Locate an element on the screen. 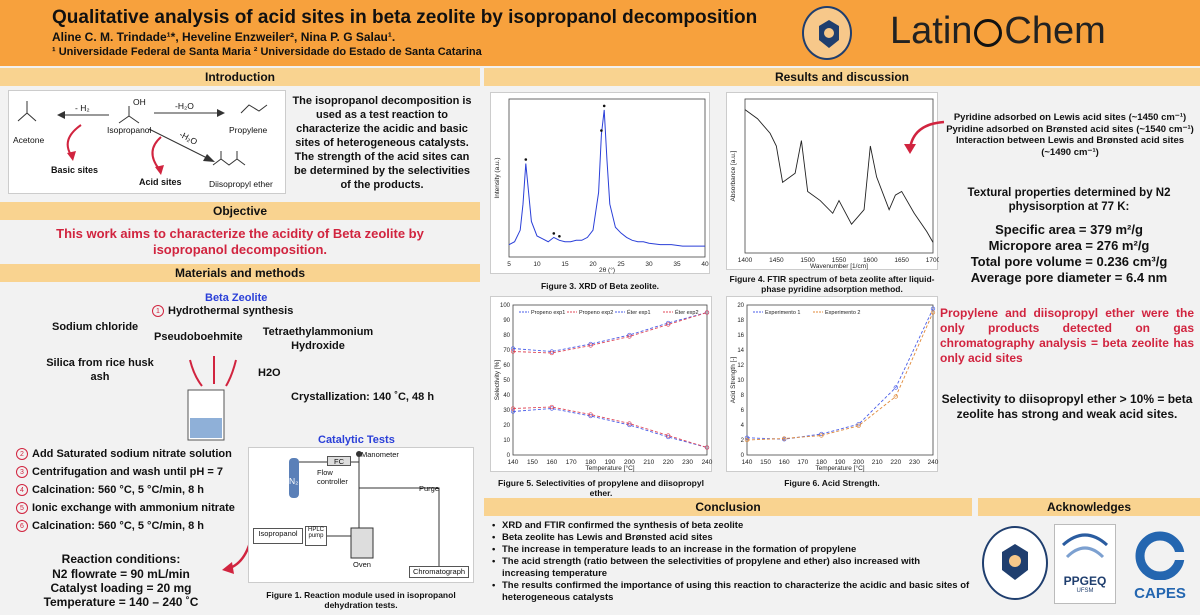 The width and height of the screenshot is (1200, 615). y-axis-label: Acid Strength [-] is located at coordinates (733, 380).